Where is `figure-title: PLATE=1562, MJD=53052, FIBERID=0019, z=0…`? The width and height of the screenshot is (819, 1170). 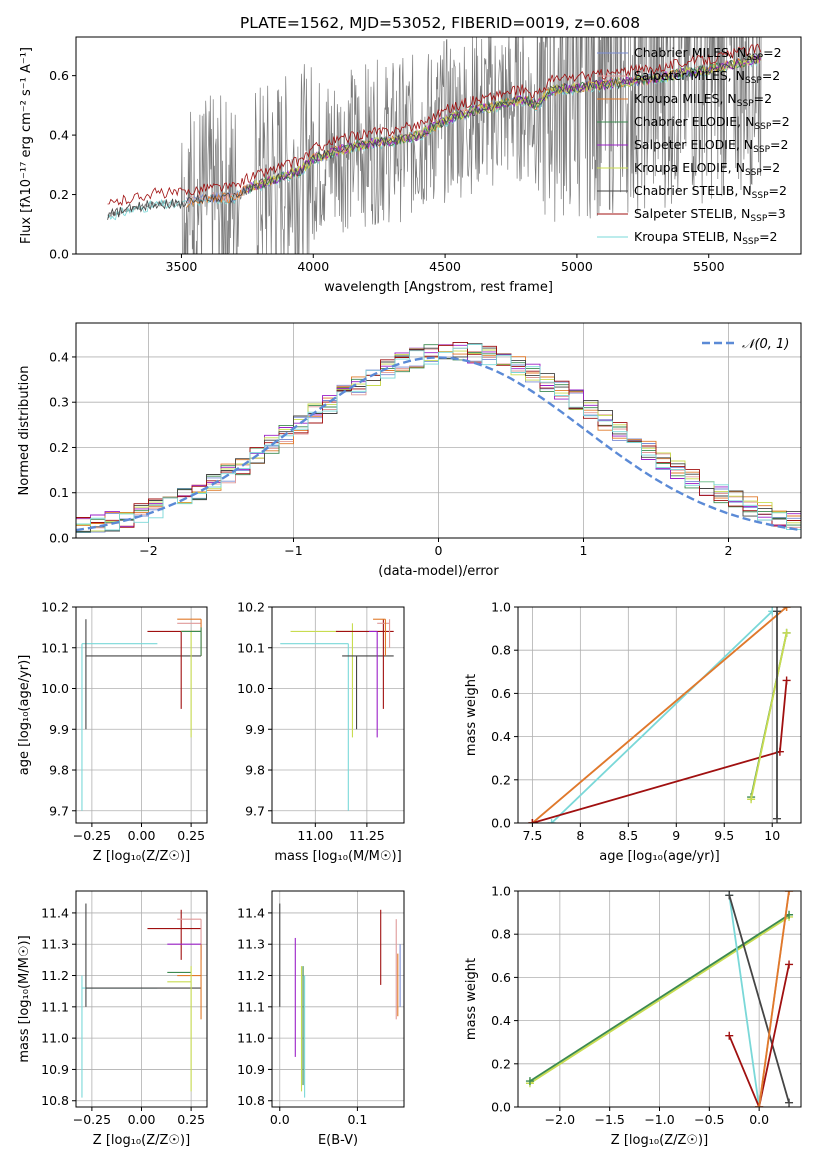
figure-title: PLATE=1562, MJD=53052, FIBERID=0019, z=0… is located at coordinates (440, 23).